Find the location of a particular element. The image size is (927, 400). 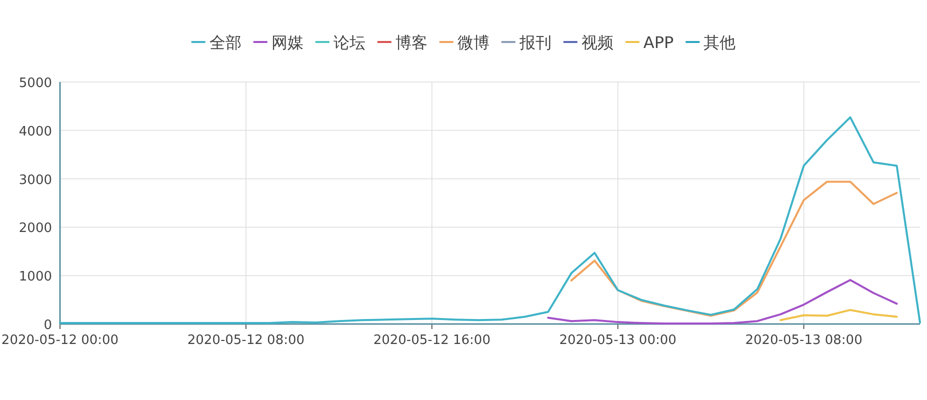

y-tick-label: 3000 is located at coordinates (35, 180).